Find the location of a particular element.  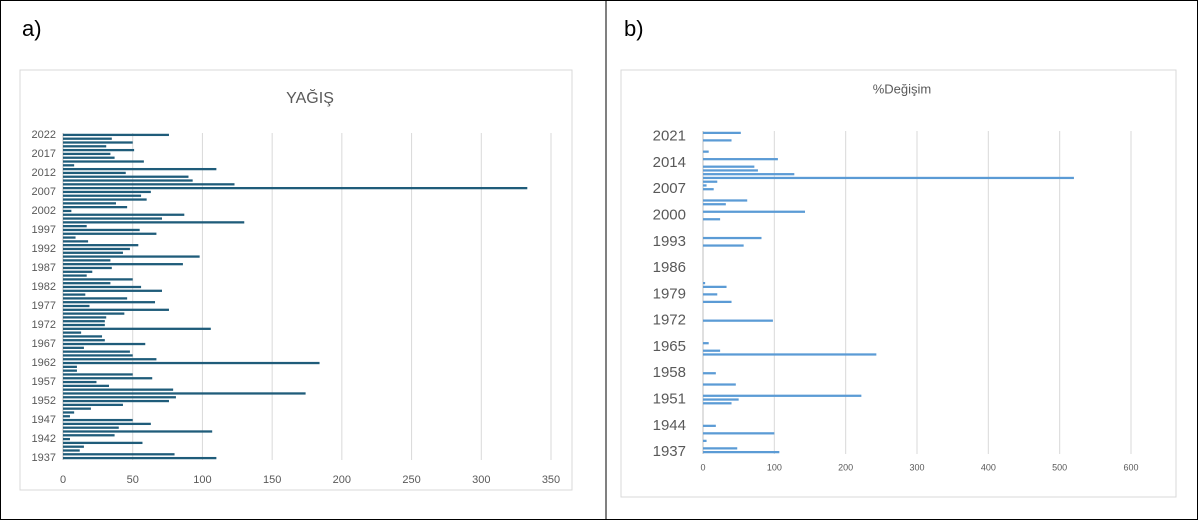

x-tick-label: 300 is located at coordinates (481, 480).